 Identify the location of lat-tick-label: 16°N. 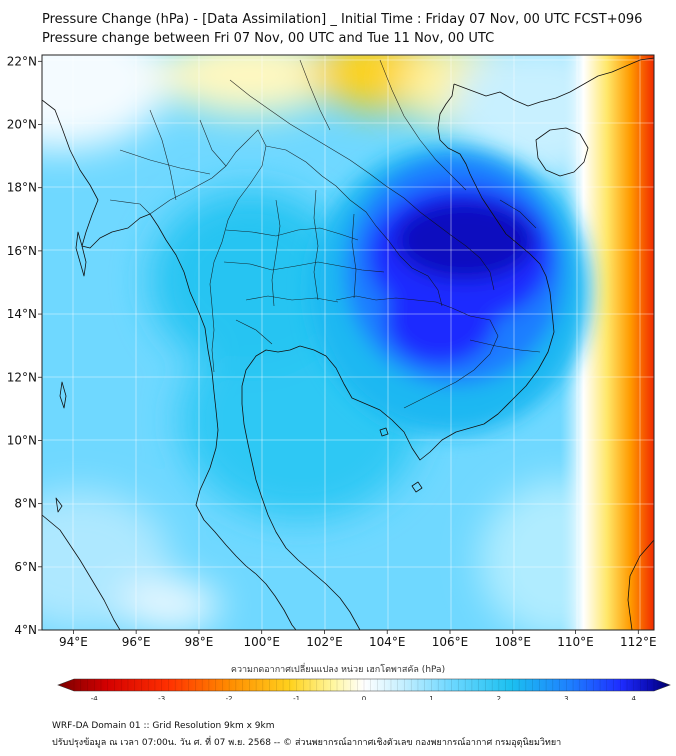
(22, 251).